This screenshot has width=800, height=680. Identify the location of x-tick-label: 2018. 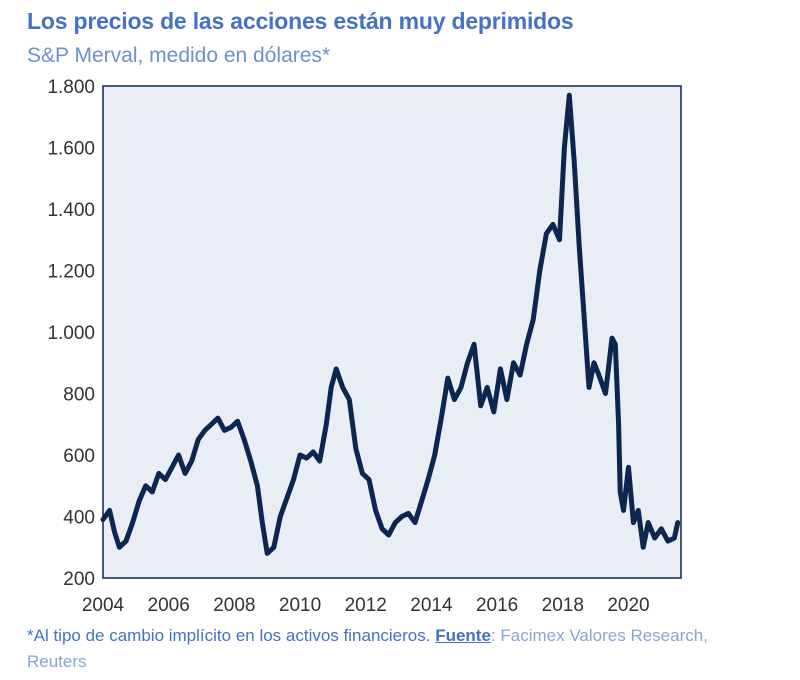
(563, 605).